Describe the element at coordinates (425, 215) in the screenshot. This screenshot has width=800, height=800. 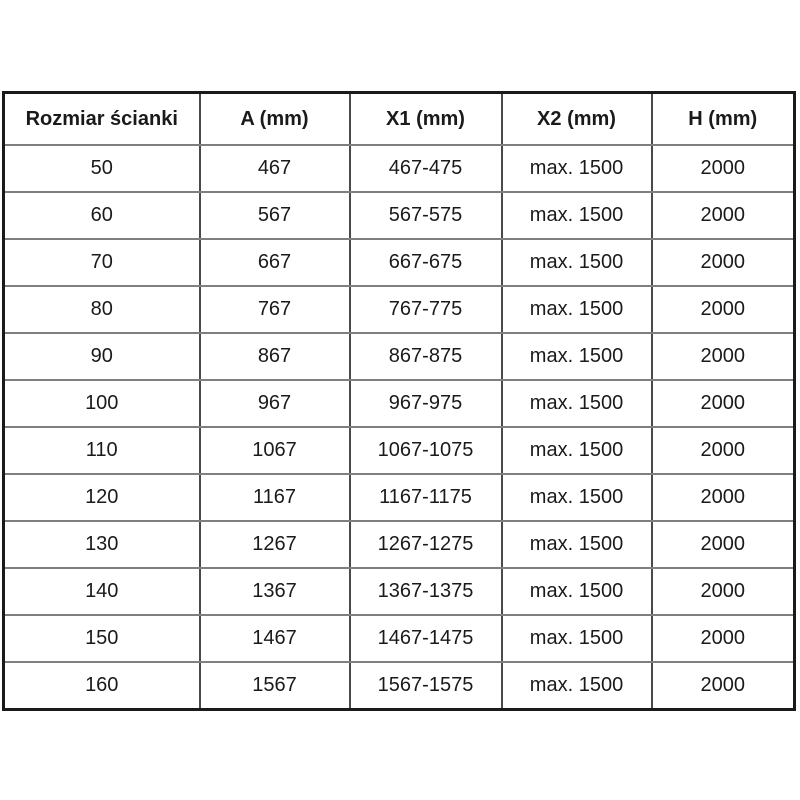
I see `table-cell: 567-575` at that location.